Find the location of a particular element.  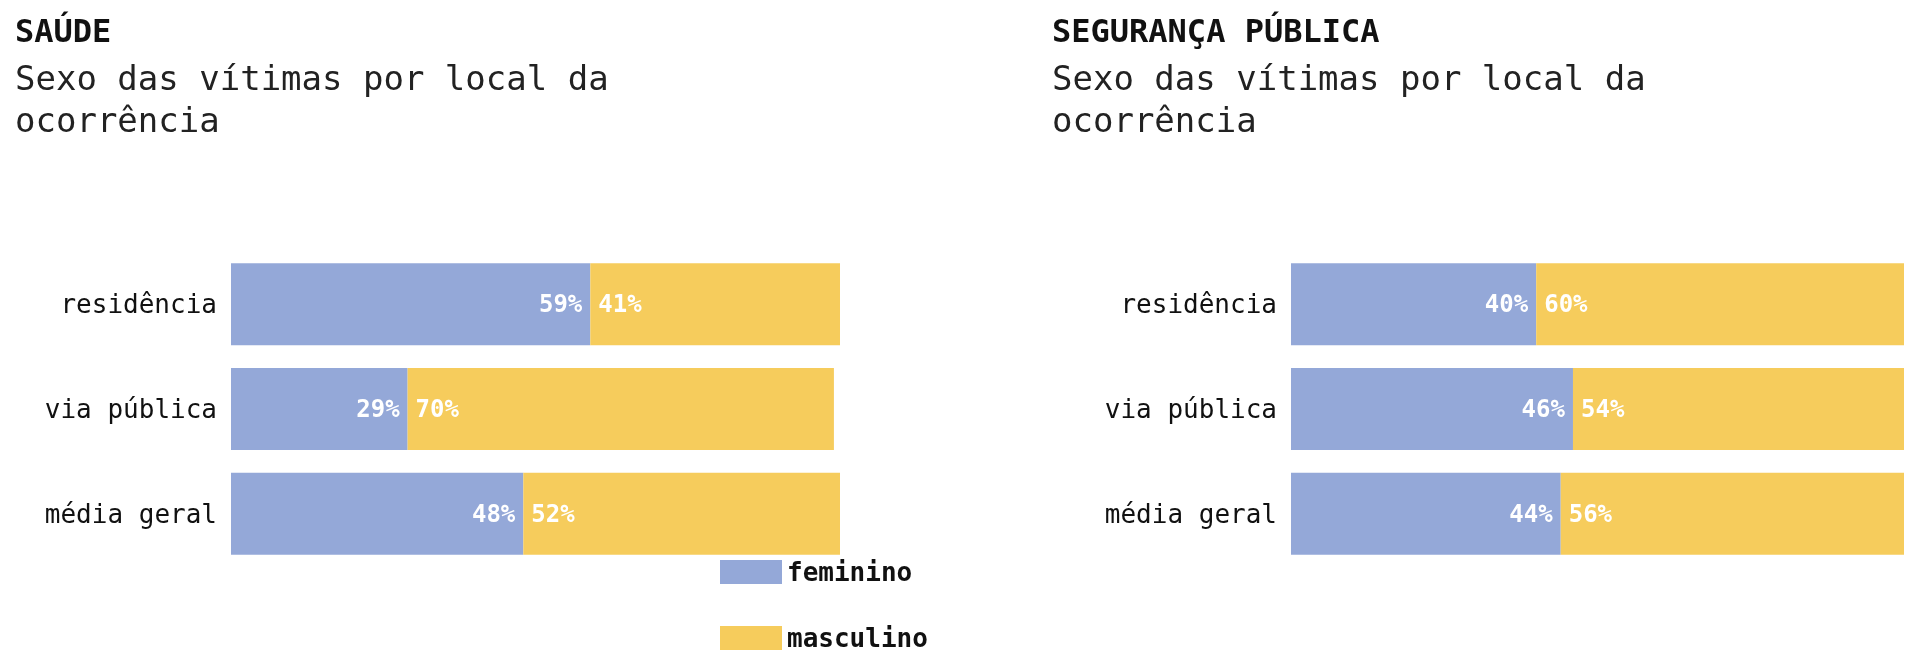

legend-label: masculino is located at coordinates (857, 638).